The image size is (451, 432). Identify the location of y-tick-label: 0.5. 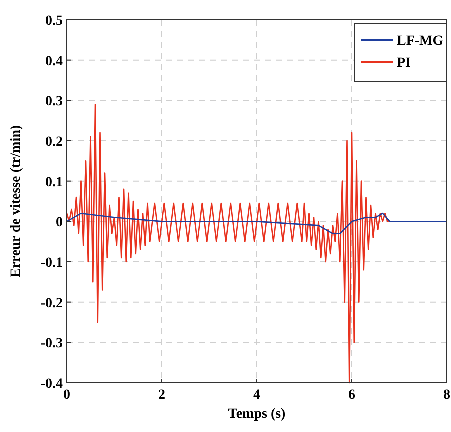
(54, 21).